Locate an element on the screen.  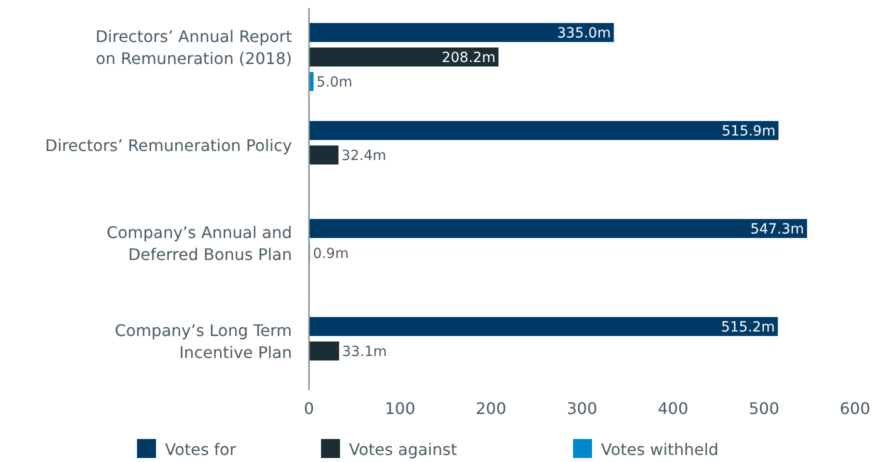
x-tick-label: 600 is located at coordinates (855, 408).